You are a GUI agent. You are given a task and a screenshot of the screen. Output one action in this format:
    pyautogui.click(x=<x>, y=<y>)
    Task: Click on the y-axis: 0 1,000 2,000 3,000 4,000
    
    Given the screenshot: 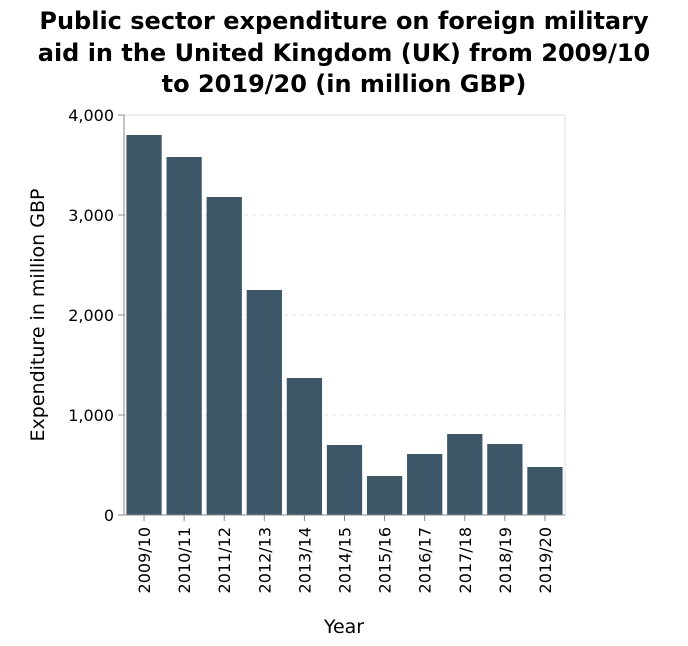 What is the action you would take?
    pyautogui.click(x=96, y=315)
    